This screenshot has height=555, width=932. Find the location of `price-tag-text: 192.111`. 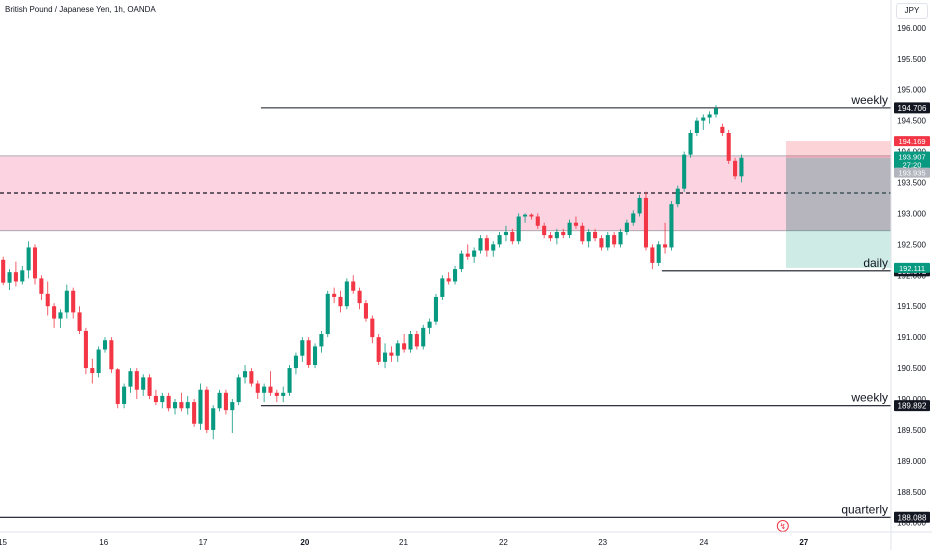

price-tag-text: 192.111 is located at coordinates (912, 268).